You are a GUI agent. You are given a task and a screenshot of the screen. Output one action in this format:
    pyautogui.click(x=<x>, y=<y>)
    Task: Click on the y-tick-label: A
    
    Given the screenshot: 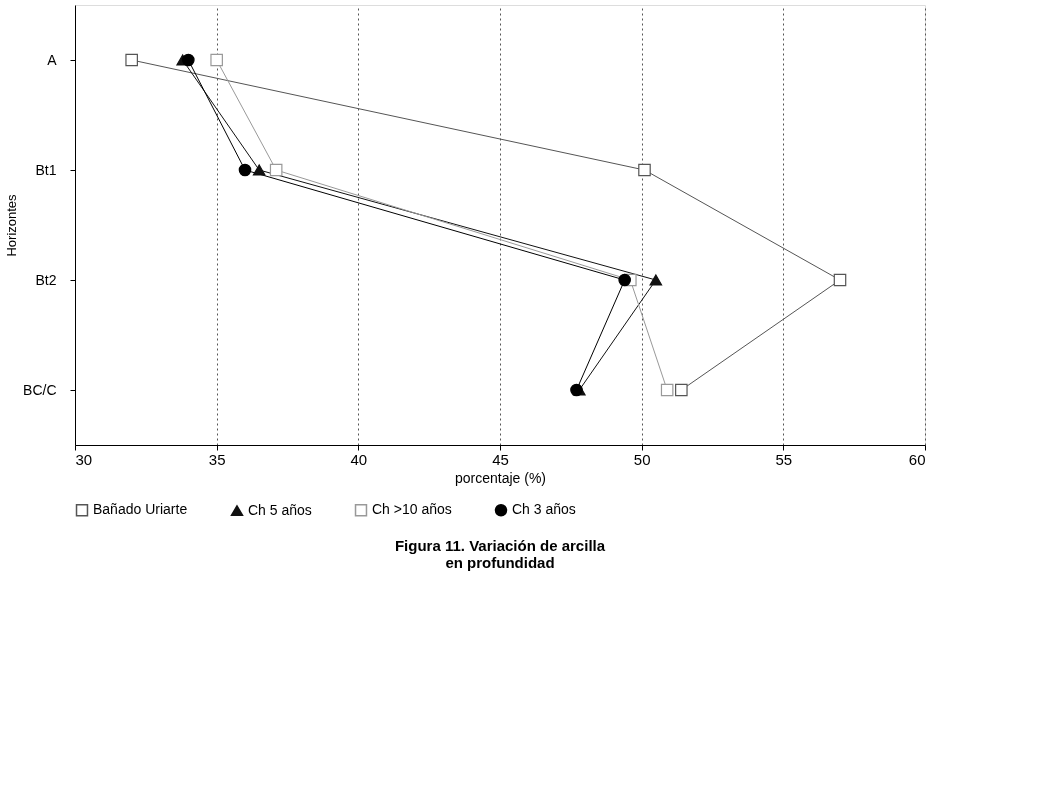 What is the action you would take?
    pyautogui.click(x=52, y=59)
    